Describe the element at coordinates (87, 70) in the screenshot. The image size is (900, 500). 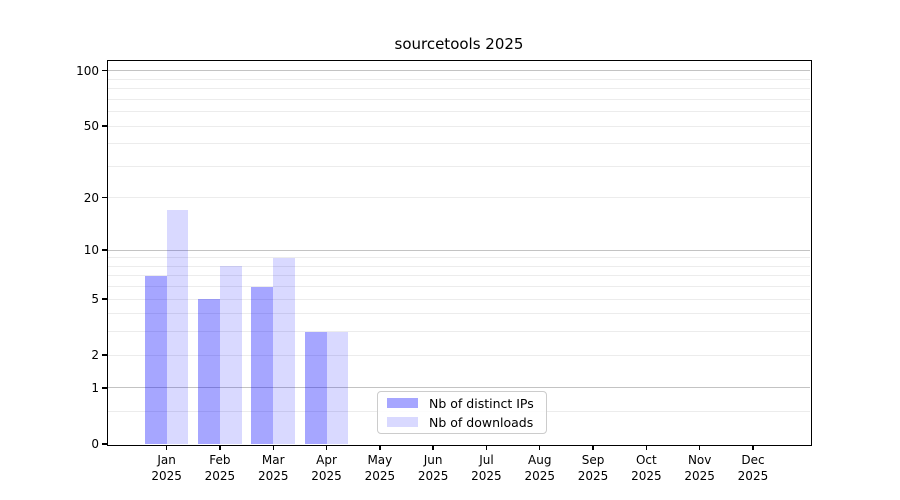
I see `y-tick-label-100: 100` at that location.